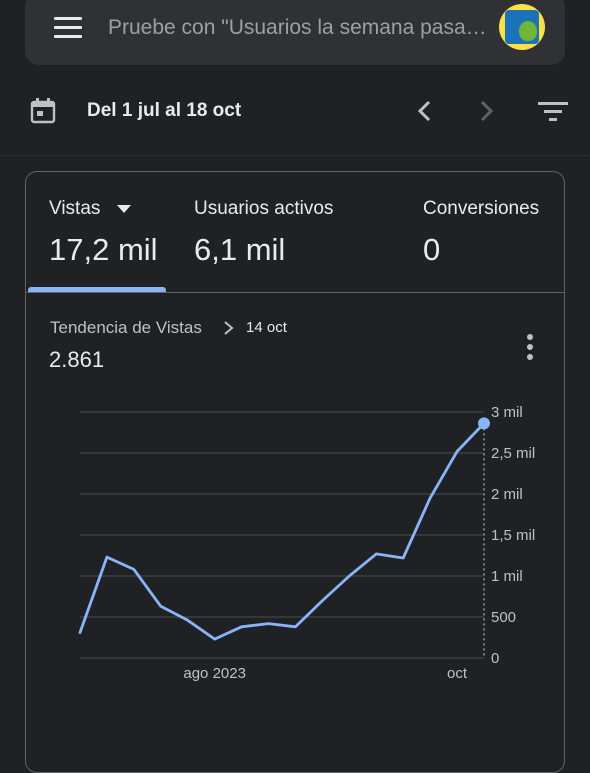  What do you see at coordinates (103, 249) in the screenshot?
I see `metric-value: 17,2 mil` at bounding box center [103, 249].